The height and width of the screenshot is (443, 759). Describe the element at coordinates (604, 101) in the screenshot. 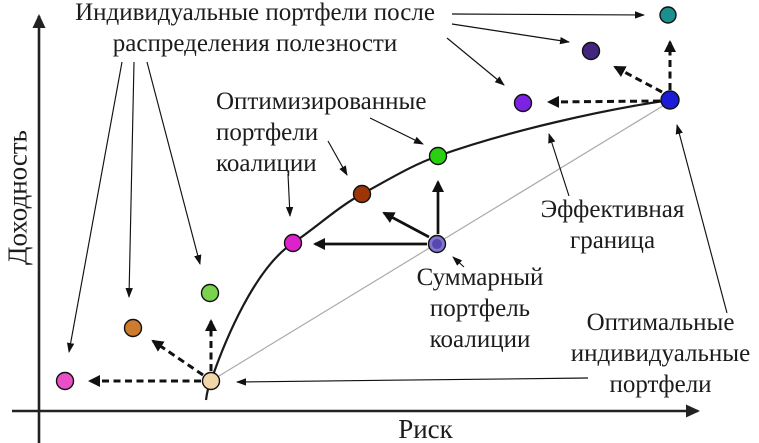

I see `arrow-blue-to-purple` at that location.